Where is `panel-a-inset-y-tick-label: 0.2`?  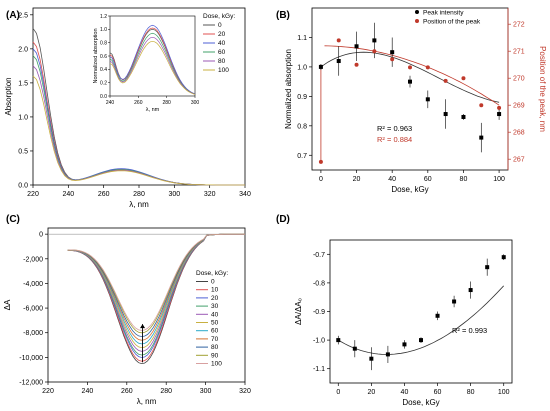 panel-a-inset-y-tick-label: 0.2 is located at coordinates (103, 83).